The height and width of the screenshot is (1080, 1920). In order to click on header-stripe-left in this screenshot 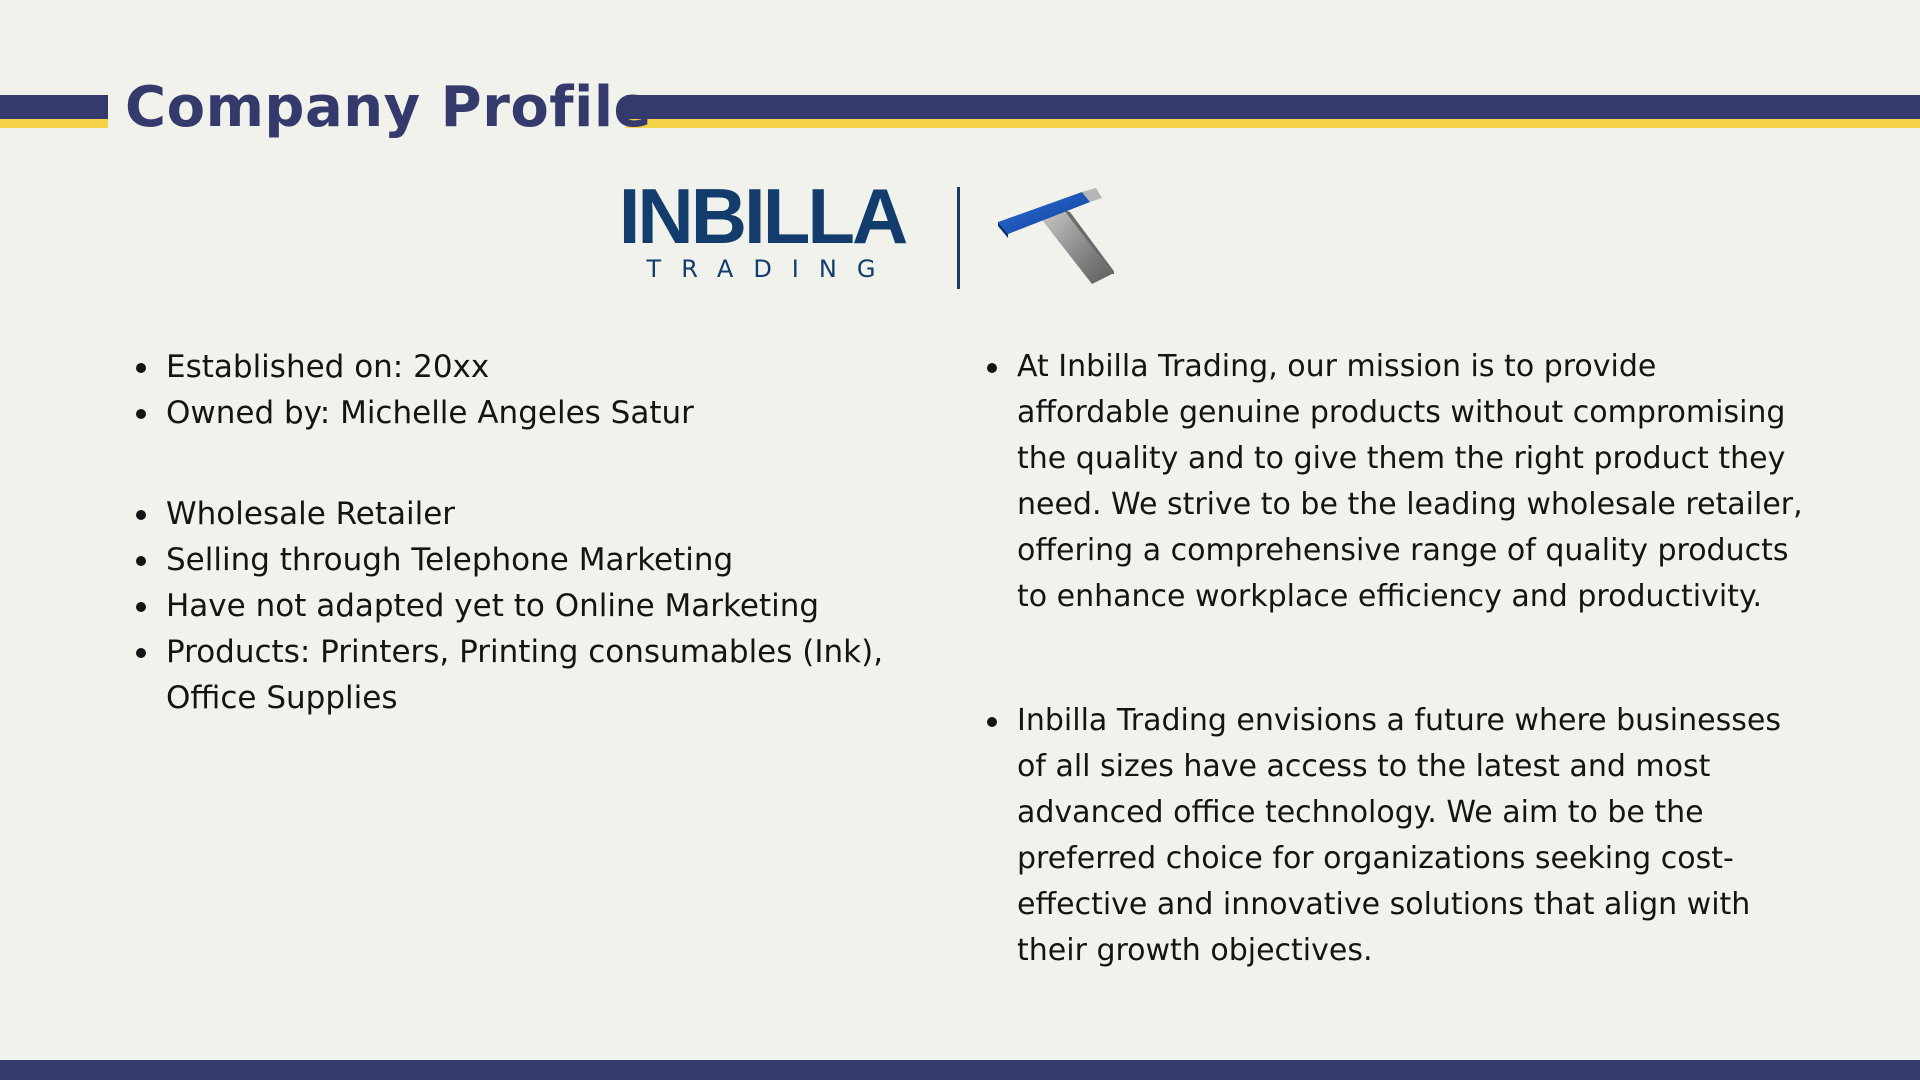, I will do `click(54, 111)`.